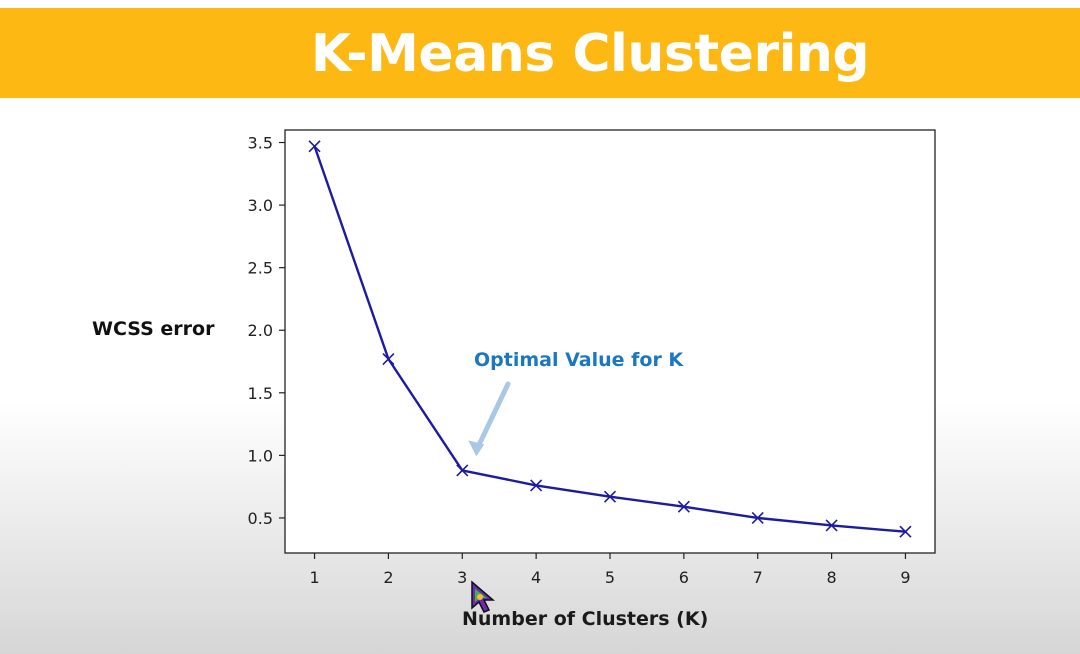 This screenshot has width=1080, height=654. I want to click on y-tick-label: 3.0, so click(260, 205).